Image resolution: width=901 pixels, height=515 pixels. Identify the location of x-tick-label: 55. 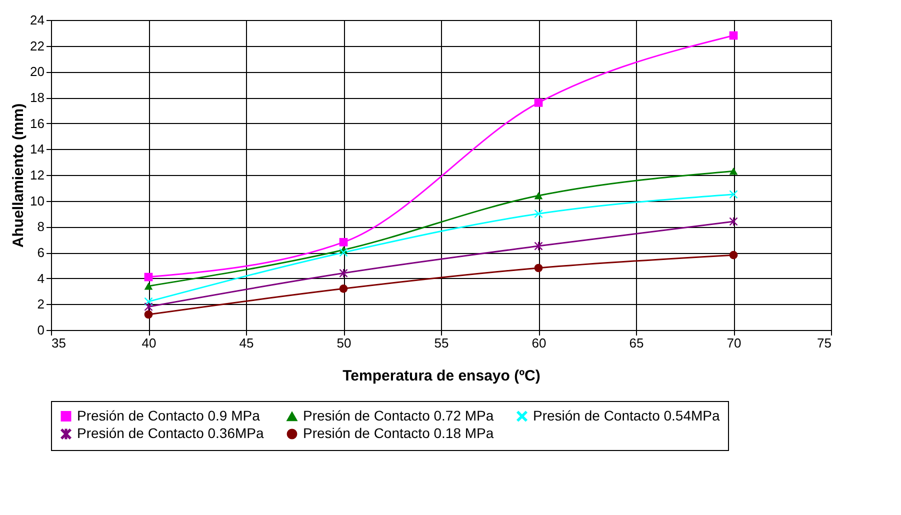
(441, 343).